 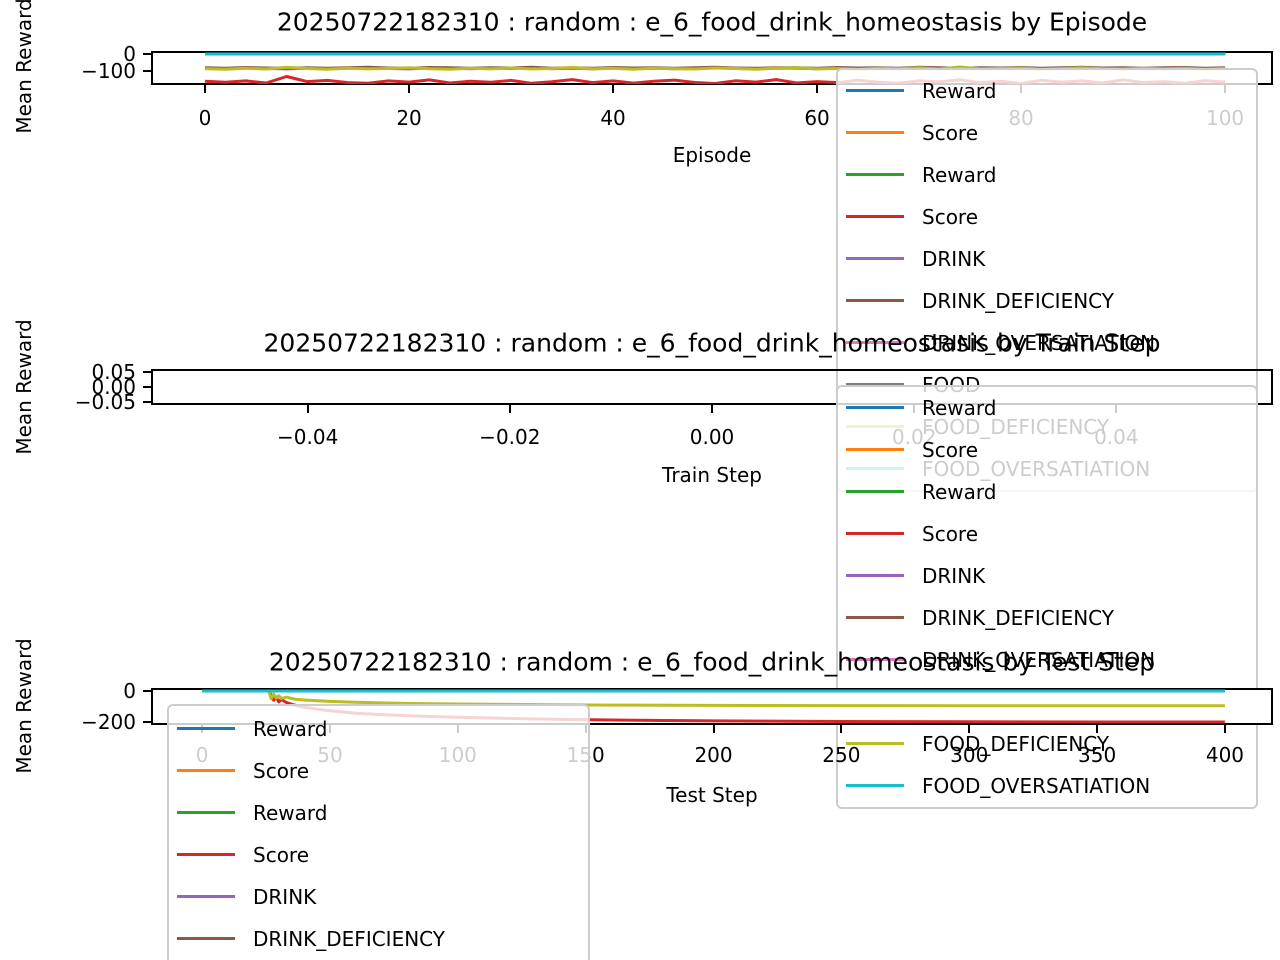 What do you see at coordinates (108, 721) in the screenshot?
I see `y-tick-label: −200` at bounding box center [108, 721].